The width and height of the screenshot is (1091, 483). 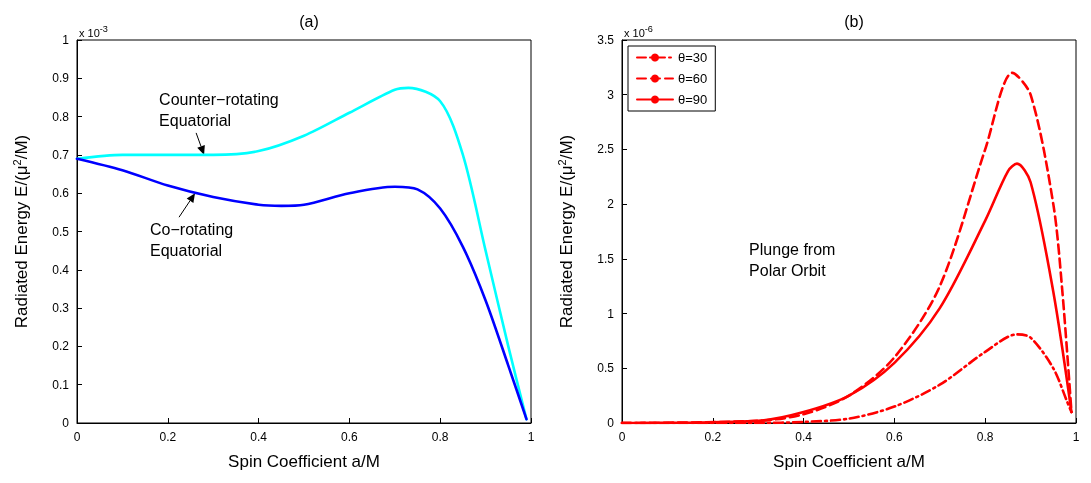 What do you see at coordinates (61, 346) in the screenshot?
I see `y-tick-label: 0.2` at bounding box center [61, 346].